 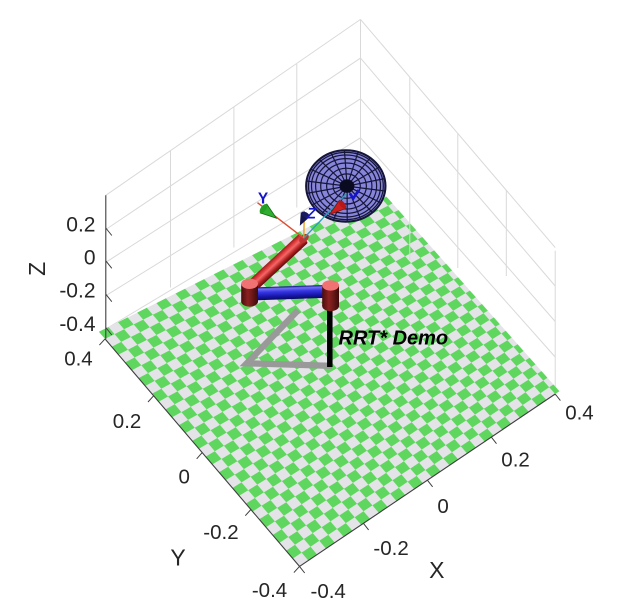 What do you see at coordinates (394, 339) in the screenshot?
I see `svg-text: RRT* Demo` at bounding box center [394, 339].